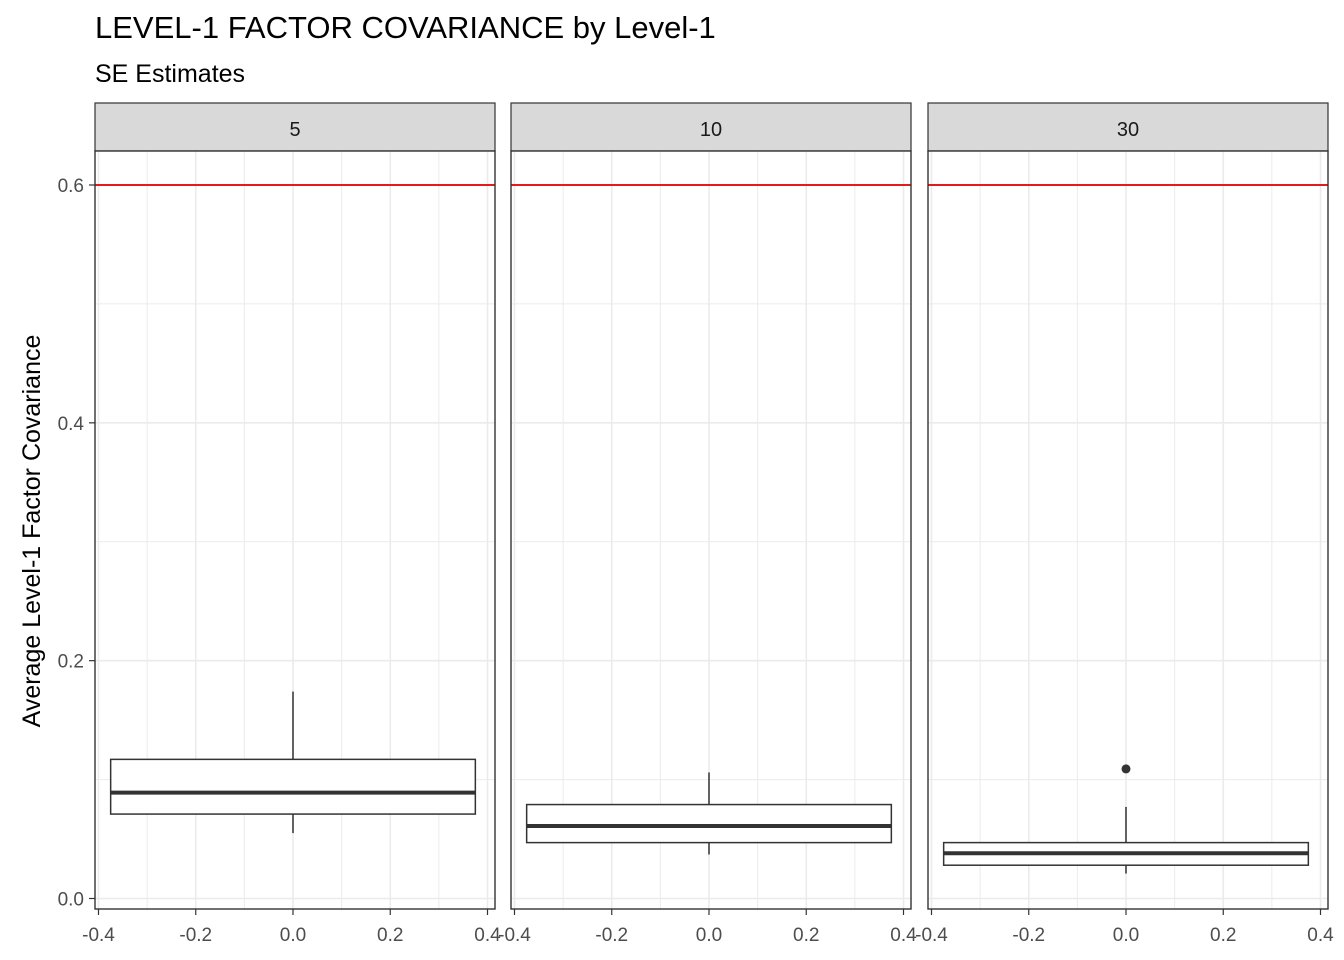 The width and height of the screenshot is (1344, 960). What do you see at coordinates (71, 662) in the screenshot?
I see `y-tick-label: 0.2` at bounding box center [71, 662].